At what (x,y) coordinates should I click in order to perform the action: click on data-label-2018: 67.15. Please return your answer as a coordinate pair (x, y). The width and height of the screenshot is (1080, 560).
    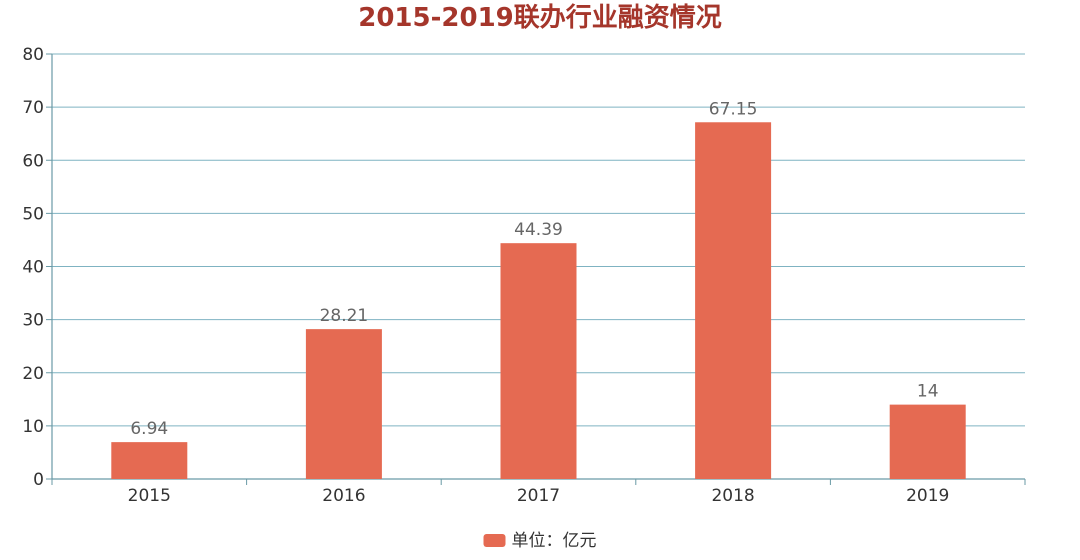
    Looking at the image, I should click on (733, 109).